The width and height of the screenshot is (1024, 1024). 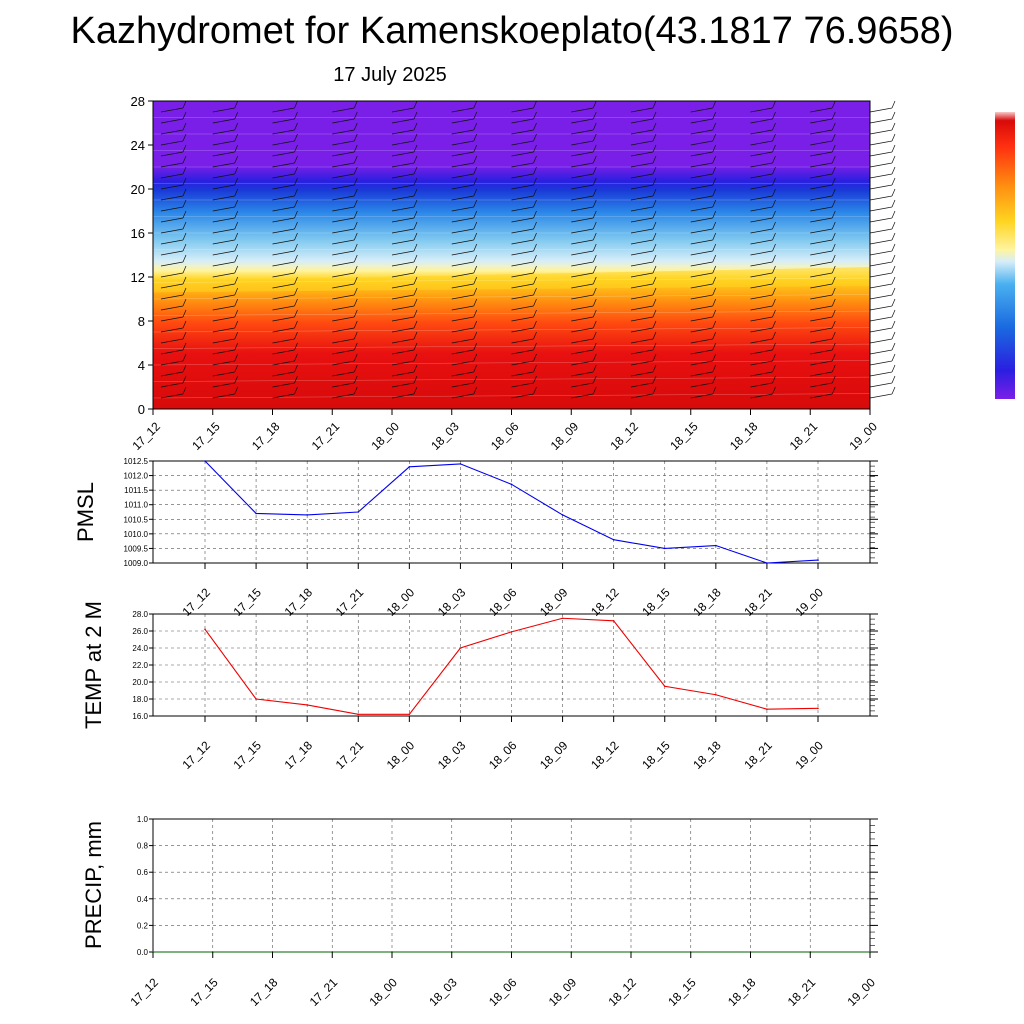 What do you see at coordinates (93, 885) in the screenshot?
I see `y-axis-label: PRECIP, mm` at bounding box center [93, 885].